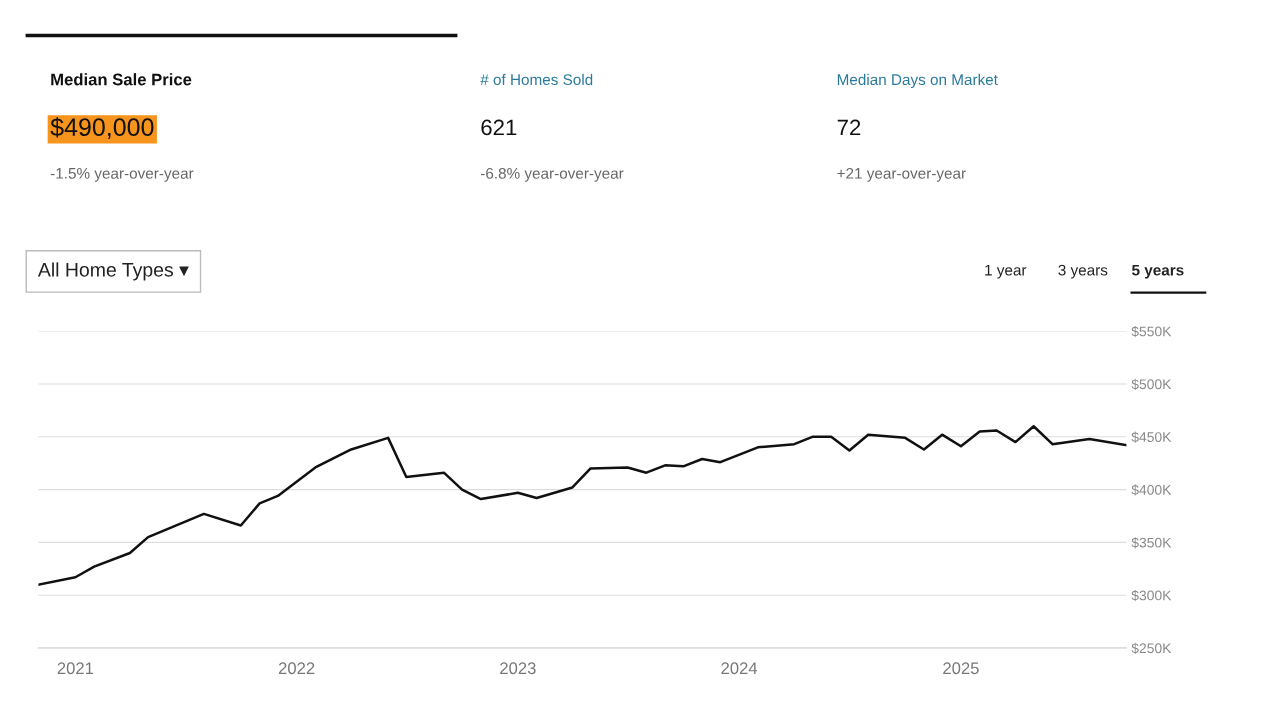  Describe the element at coordinates (917, 81) in the screenshot. I see `text: Median Days on Market` at that location.